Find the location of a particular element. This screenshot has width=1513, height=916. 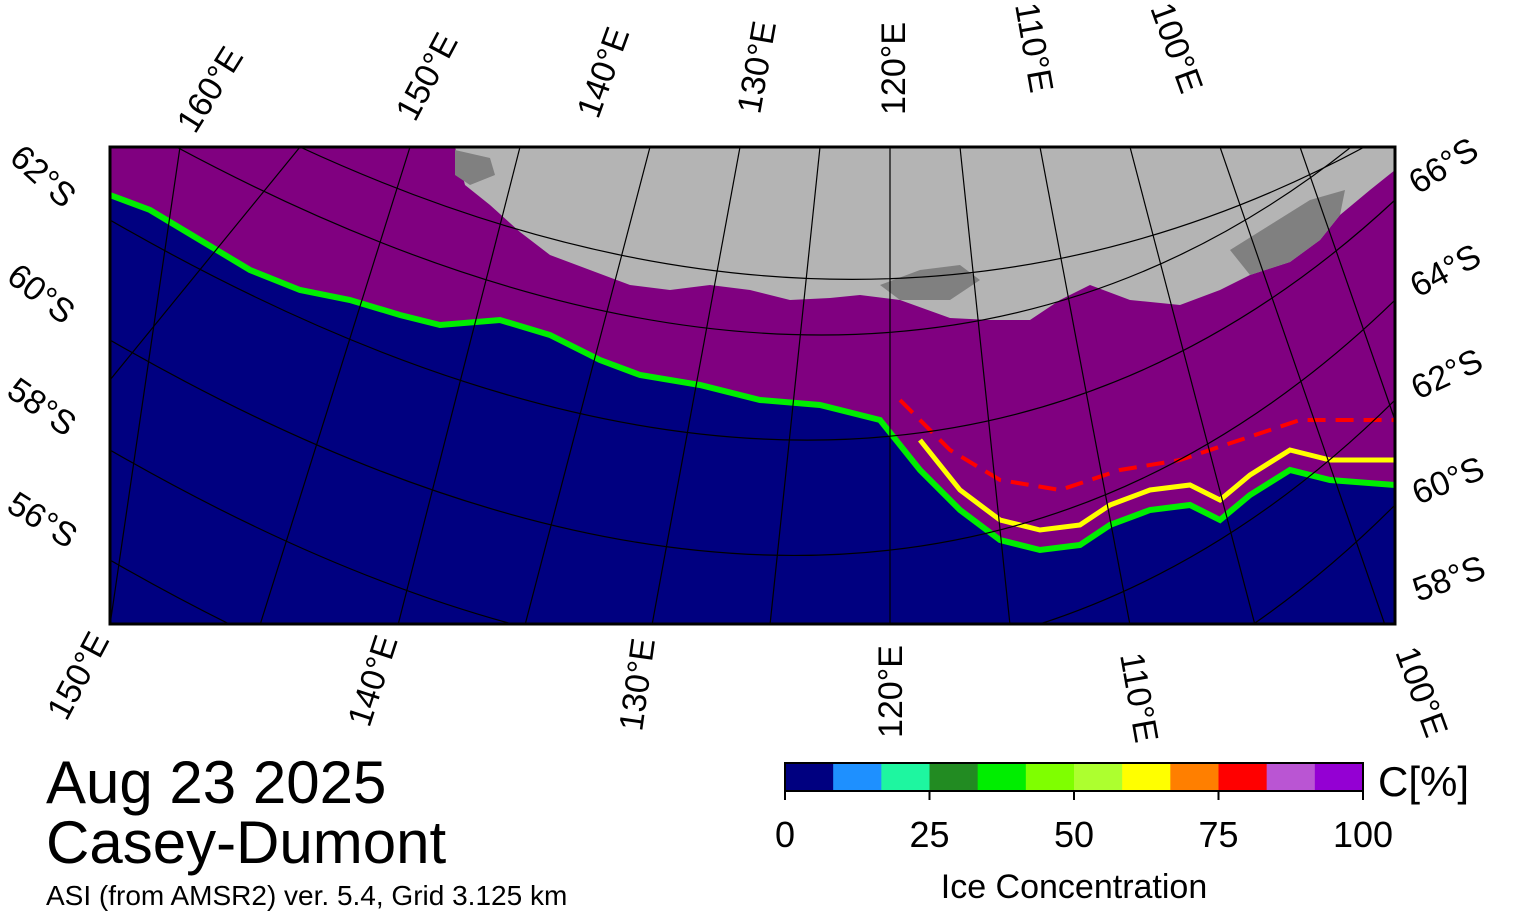

bottom-lon-label: 140°E is located at coordinates (373, 681).